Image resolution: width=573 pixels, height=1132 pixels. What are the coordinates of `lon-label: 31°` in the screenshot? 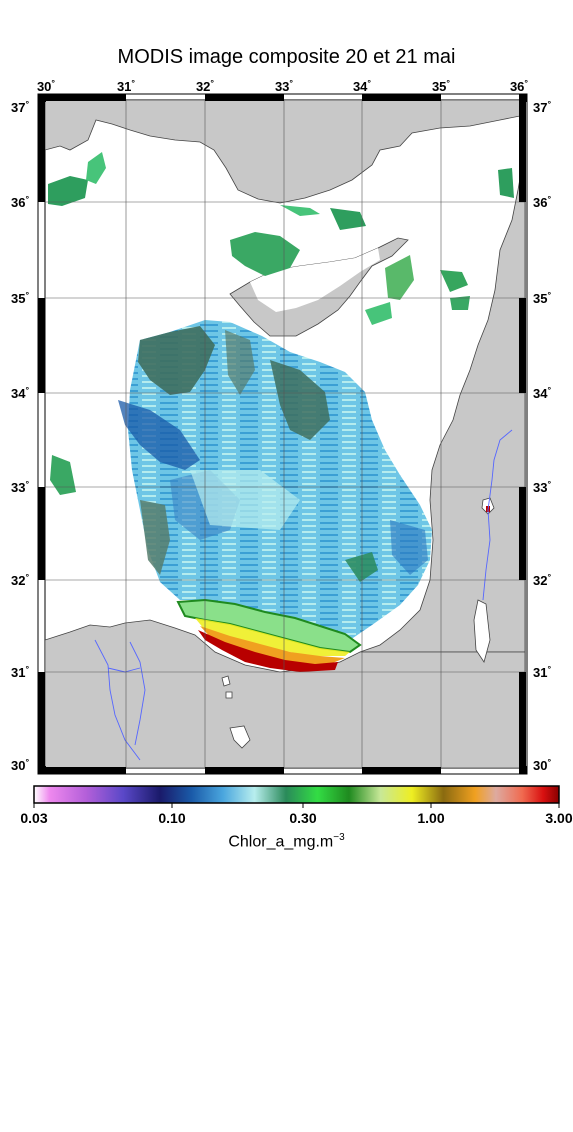 It's located at (126, 86).